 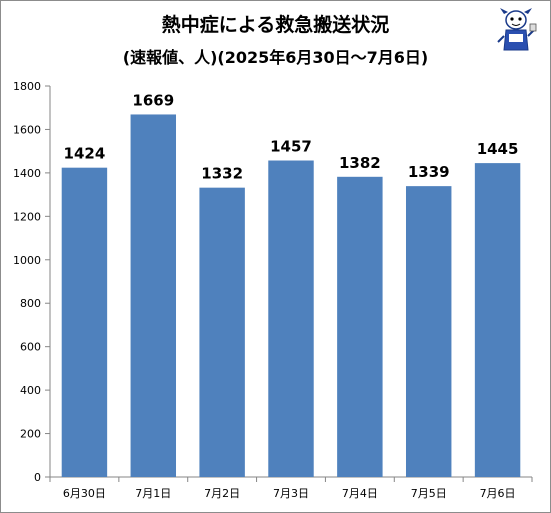 What do you see at coordinates (222, 493) in the screenshot?
I see `x-tick-label: 7月2日` at bounding box center [222, 493].